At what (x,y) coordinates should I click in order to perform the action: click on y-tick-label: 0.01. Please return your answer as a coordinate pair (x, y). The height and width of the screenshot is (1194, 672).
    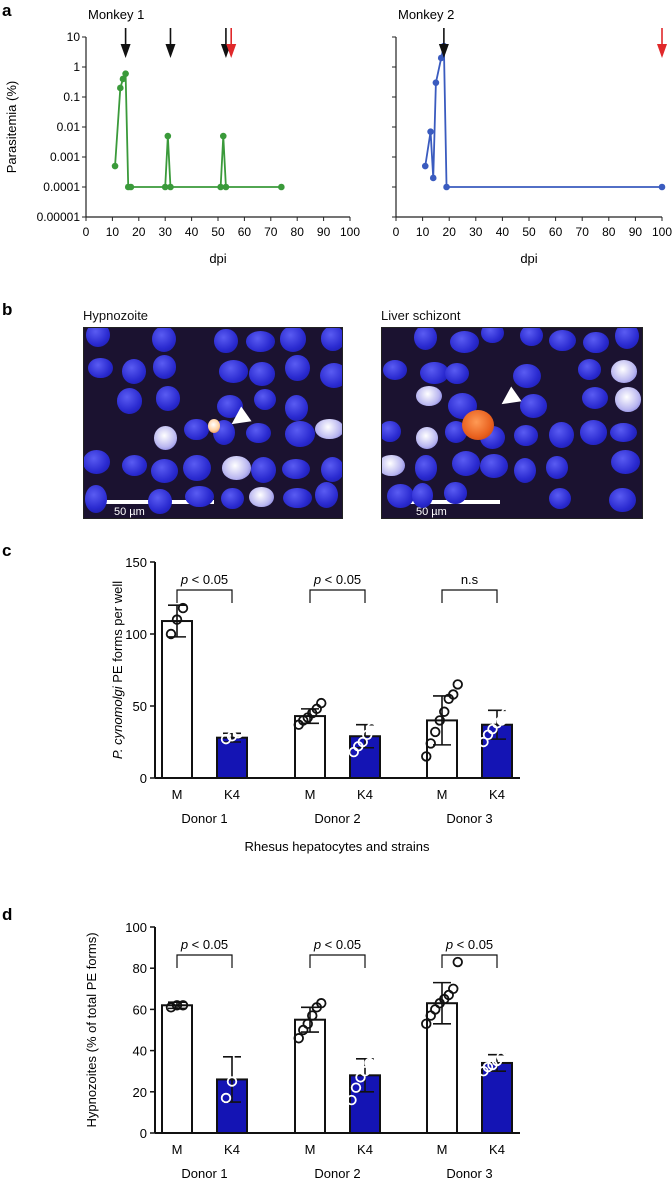
    Looking at the image, I should click on (69, 127).